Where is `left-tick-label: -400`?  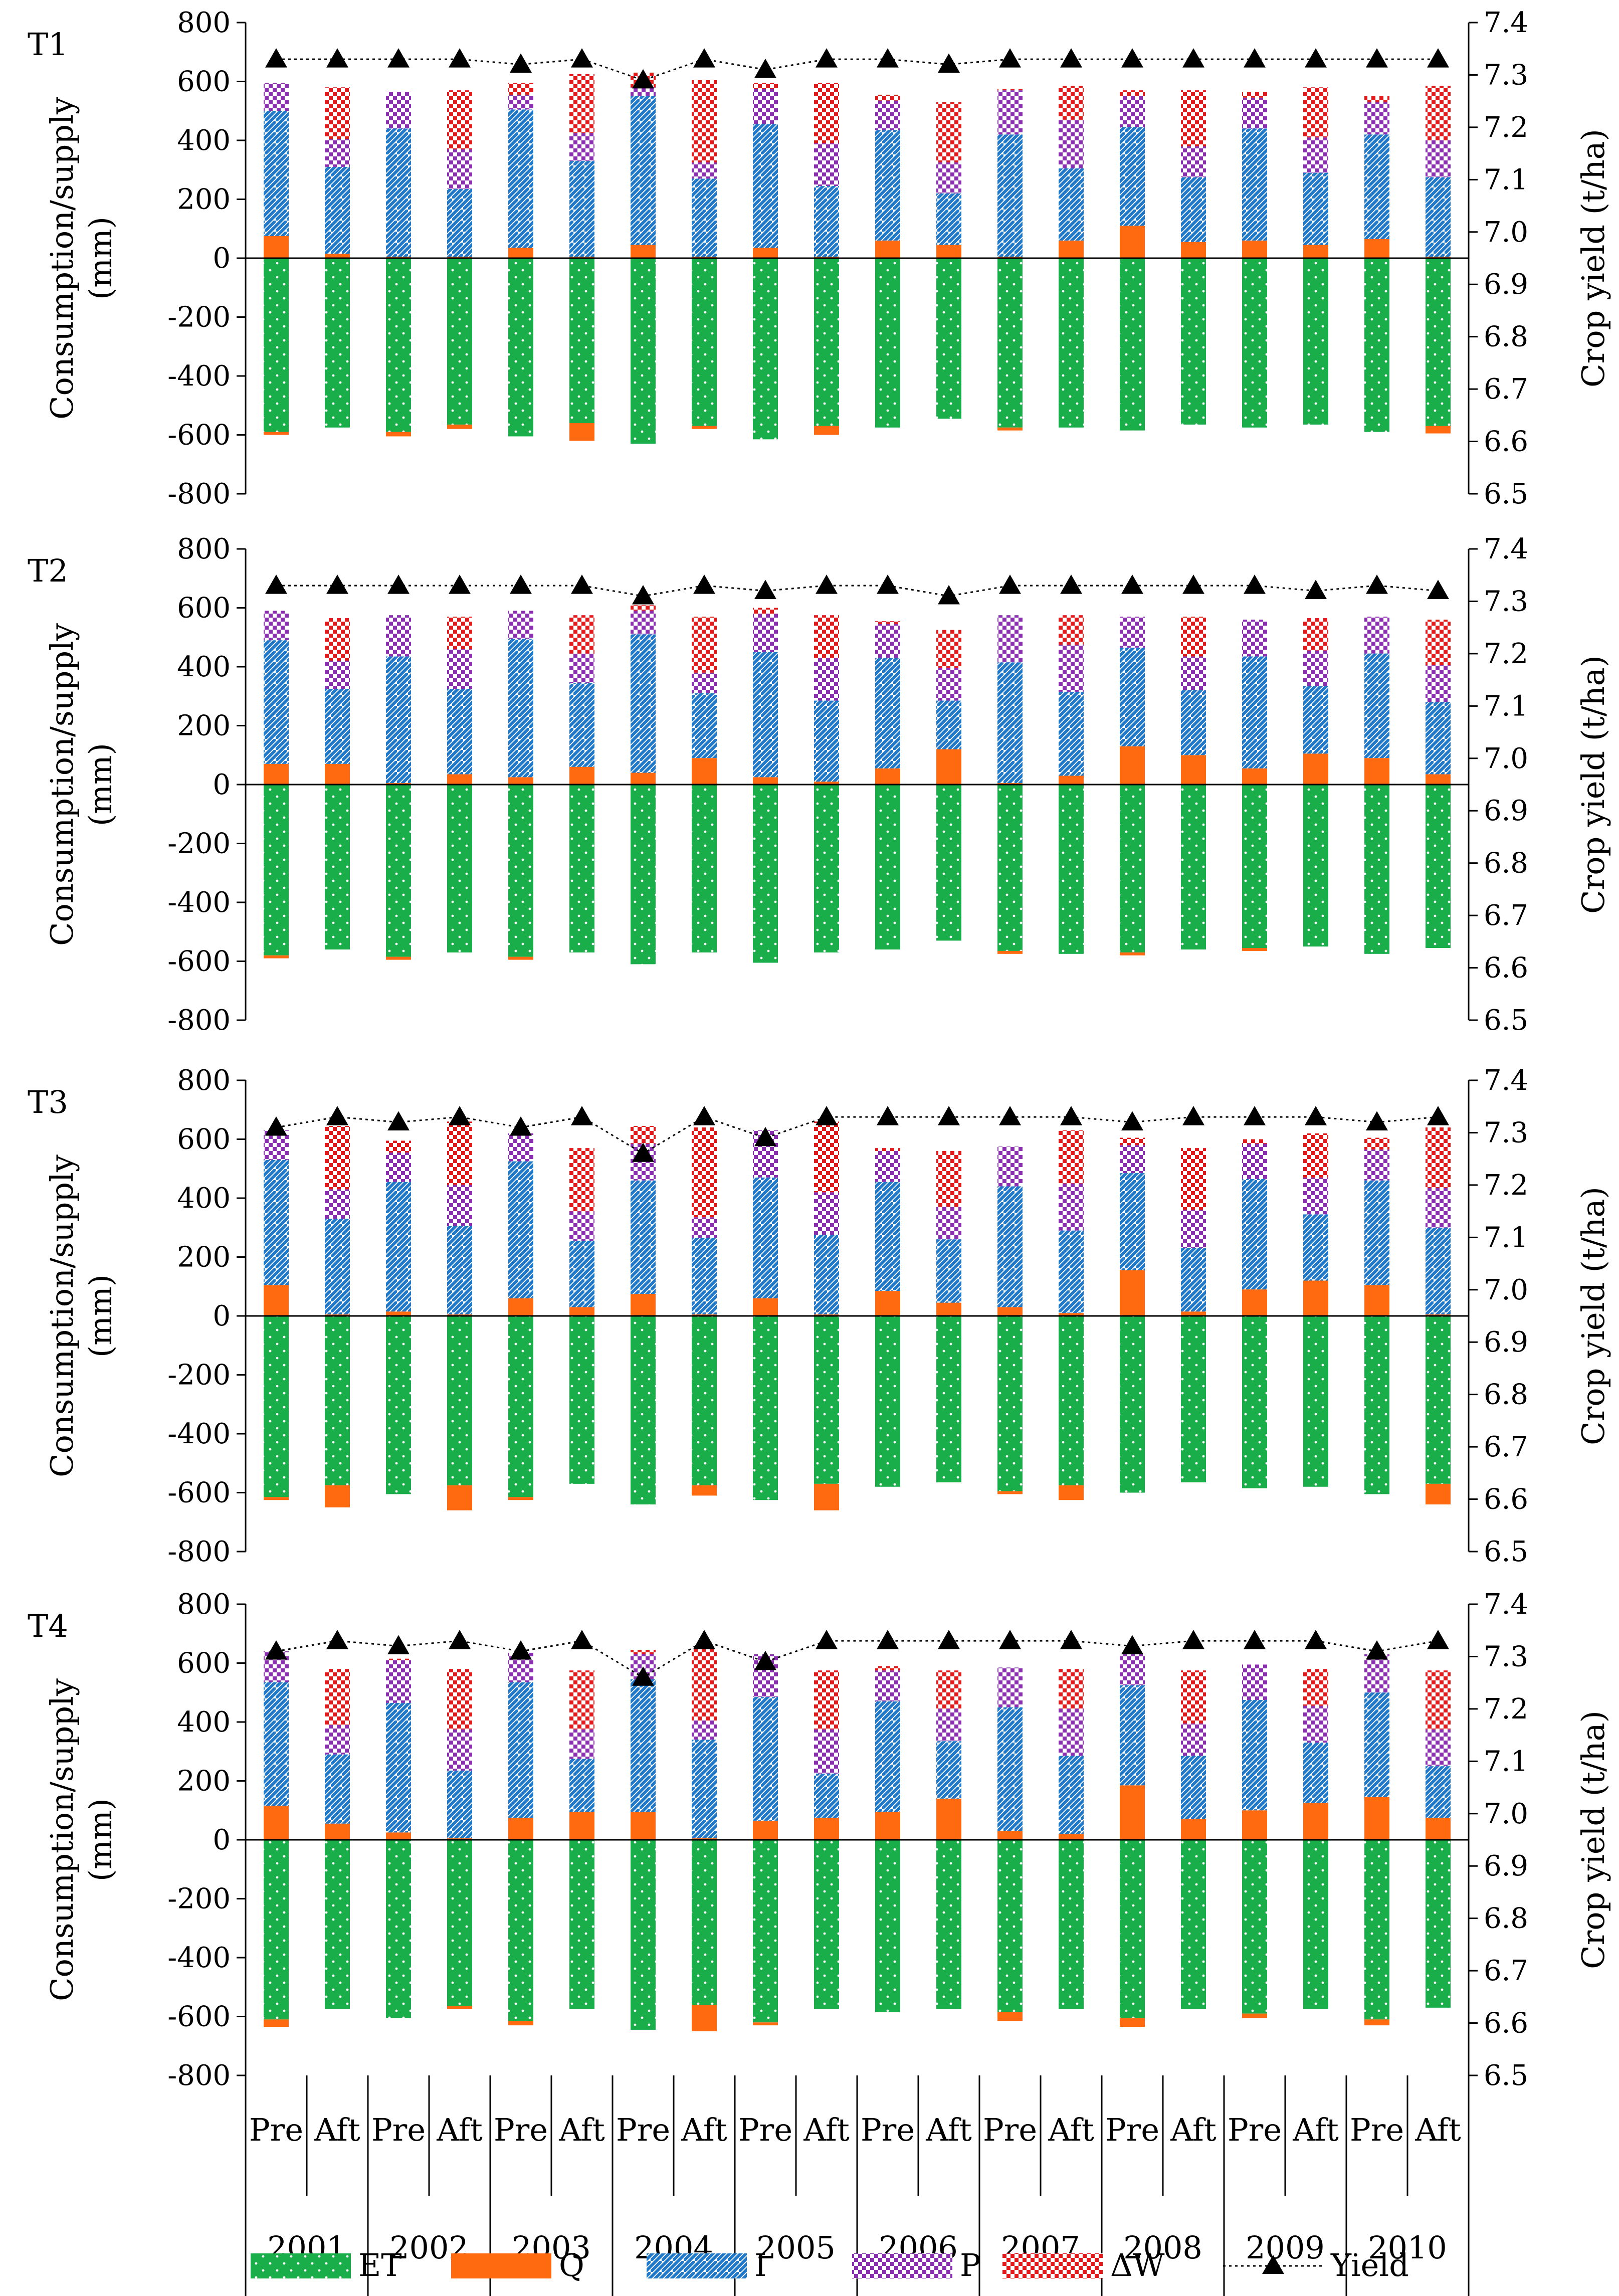 left-tick-label: -400 is located at coordinates (199, 902).